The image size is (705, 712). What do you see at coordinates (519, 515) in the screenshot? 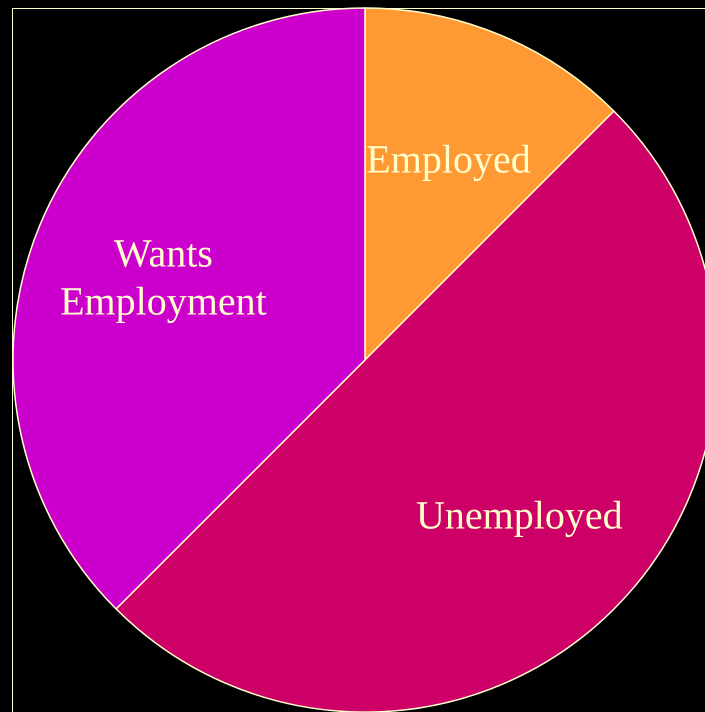
I see `slice-label: Unemployed` at bounding box center [519, 515].